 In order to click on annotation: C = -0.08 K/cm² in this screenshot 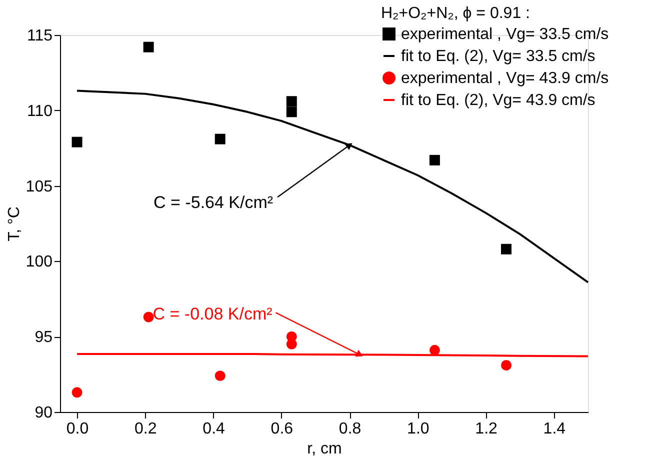, I will do `click(212, 314)`.